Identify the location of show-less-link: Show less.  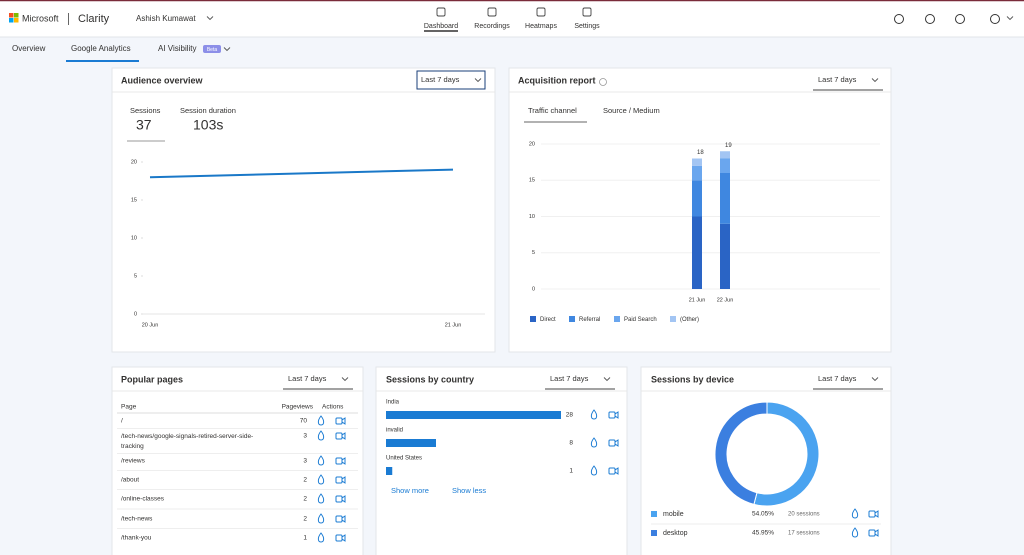
(469, 490).